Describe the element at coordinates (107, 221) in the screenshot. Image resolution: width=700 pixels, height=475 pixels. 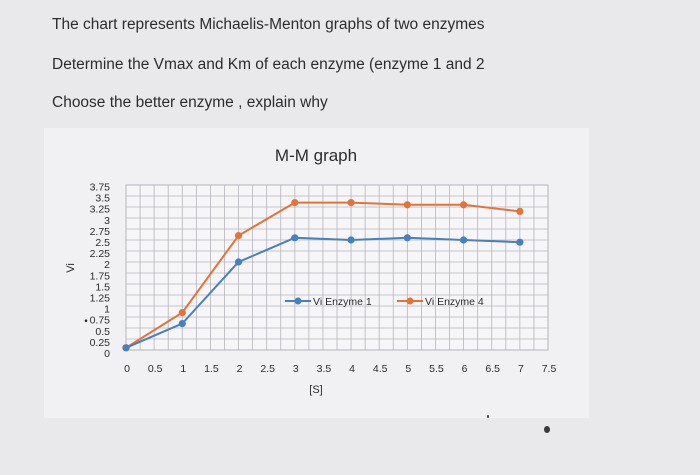
I see `y-tick-label: 3` at that location.